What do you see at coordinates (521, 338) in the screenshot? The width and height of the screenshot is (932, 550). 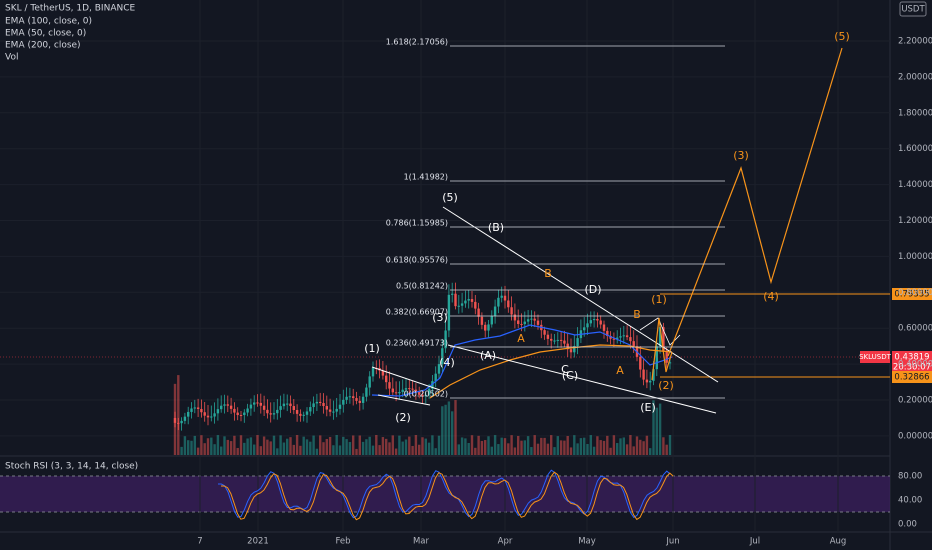 I see `wave-label-orange: A` at bounding box center [521, 338].